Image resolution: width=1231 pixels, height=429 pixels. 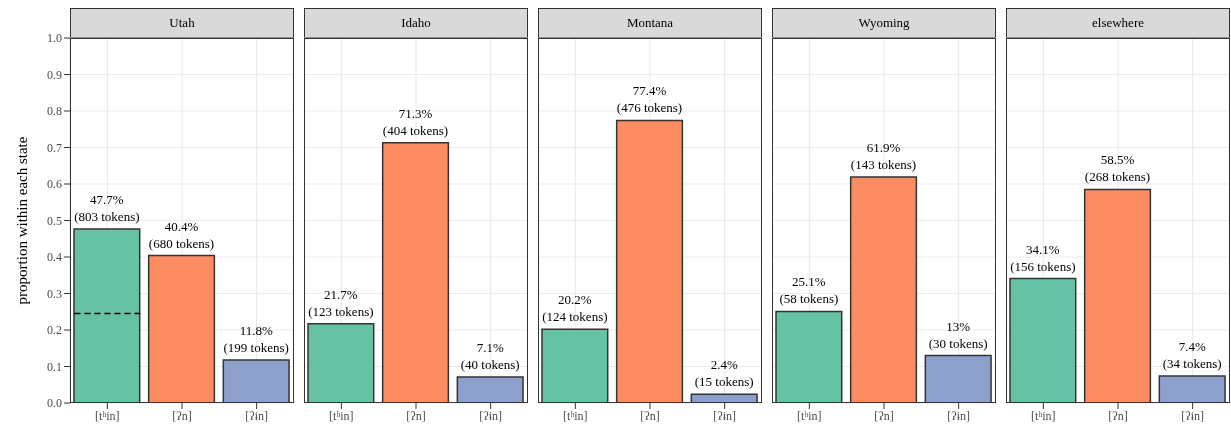 I want to click on data-label: 7.4% (34 tokens), so click(x=1192, y=354).